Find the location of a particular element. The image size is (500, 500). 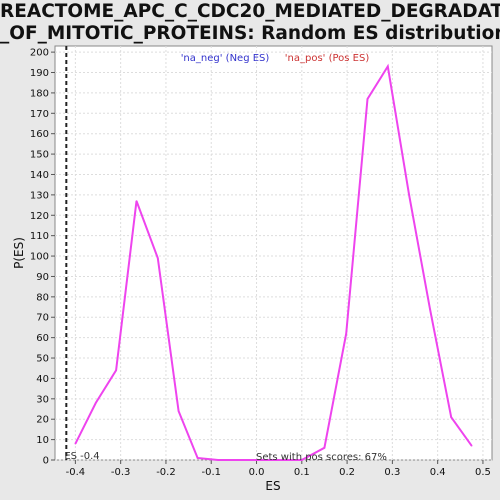

y-tick-label: 40 is located at coordinates (42, 379).